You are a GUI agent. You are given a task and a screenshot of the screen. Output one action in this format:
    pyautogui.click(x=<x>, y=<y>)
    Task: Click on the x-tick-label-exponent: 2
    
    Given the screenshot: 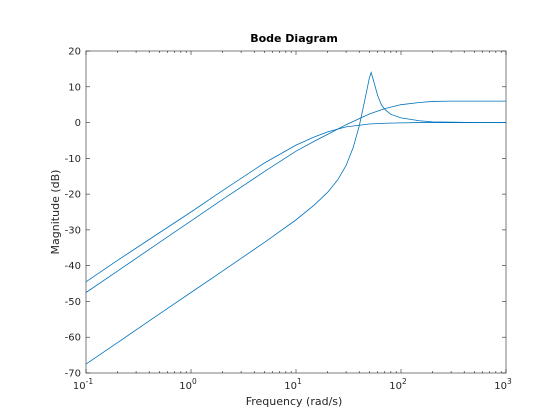 What is the action you would take?
    pyautogui.click(x=404, y=381)
    